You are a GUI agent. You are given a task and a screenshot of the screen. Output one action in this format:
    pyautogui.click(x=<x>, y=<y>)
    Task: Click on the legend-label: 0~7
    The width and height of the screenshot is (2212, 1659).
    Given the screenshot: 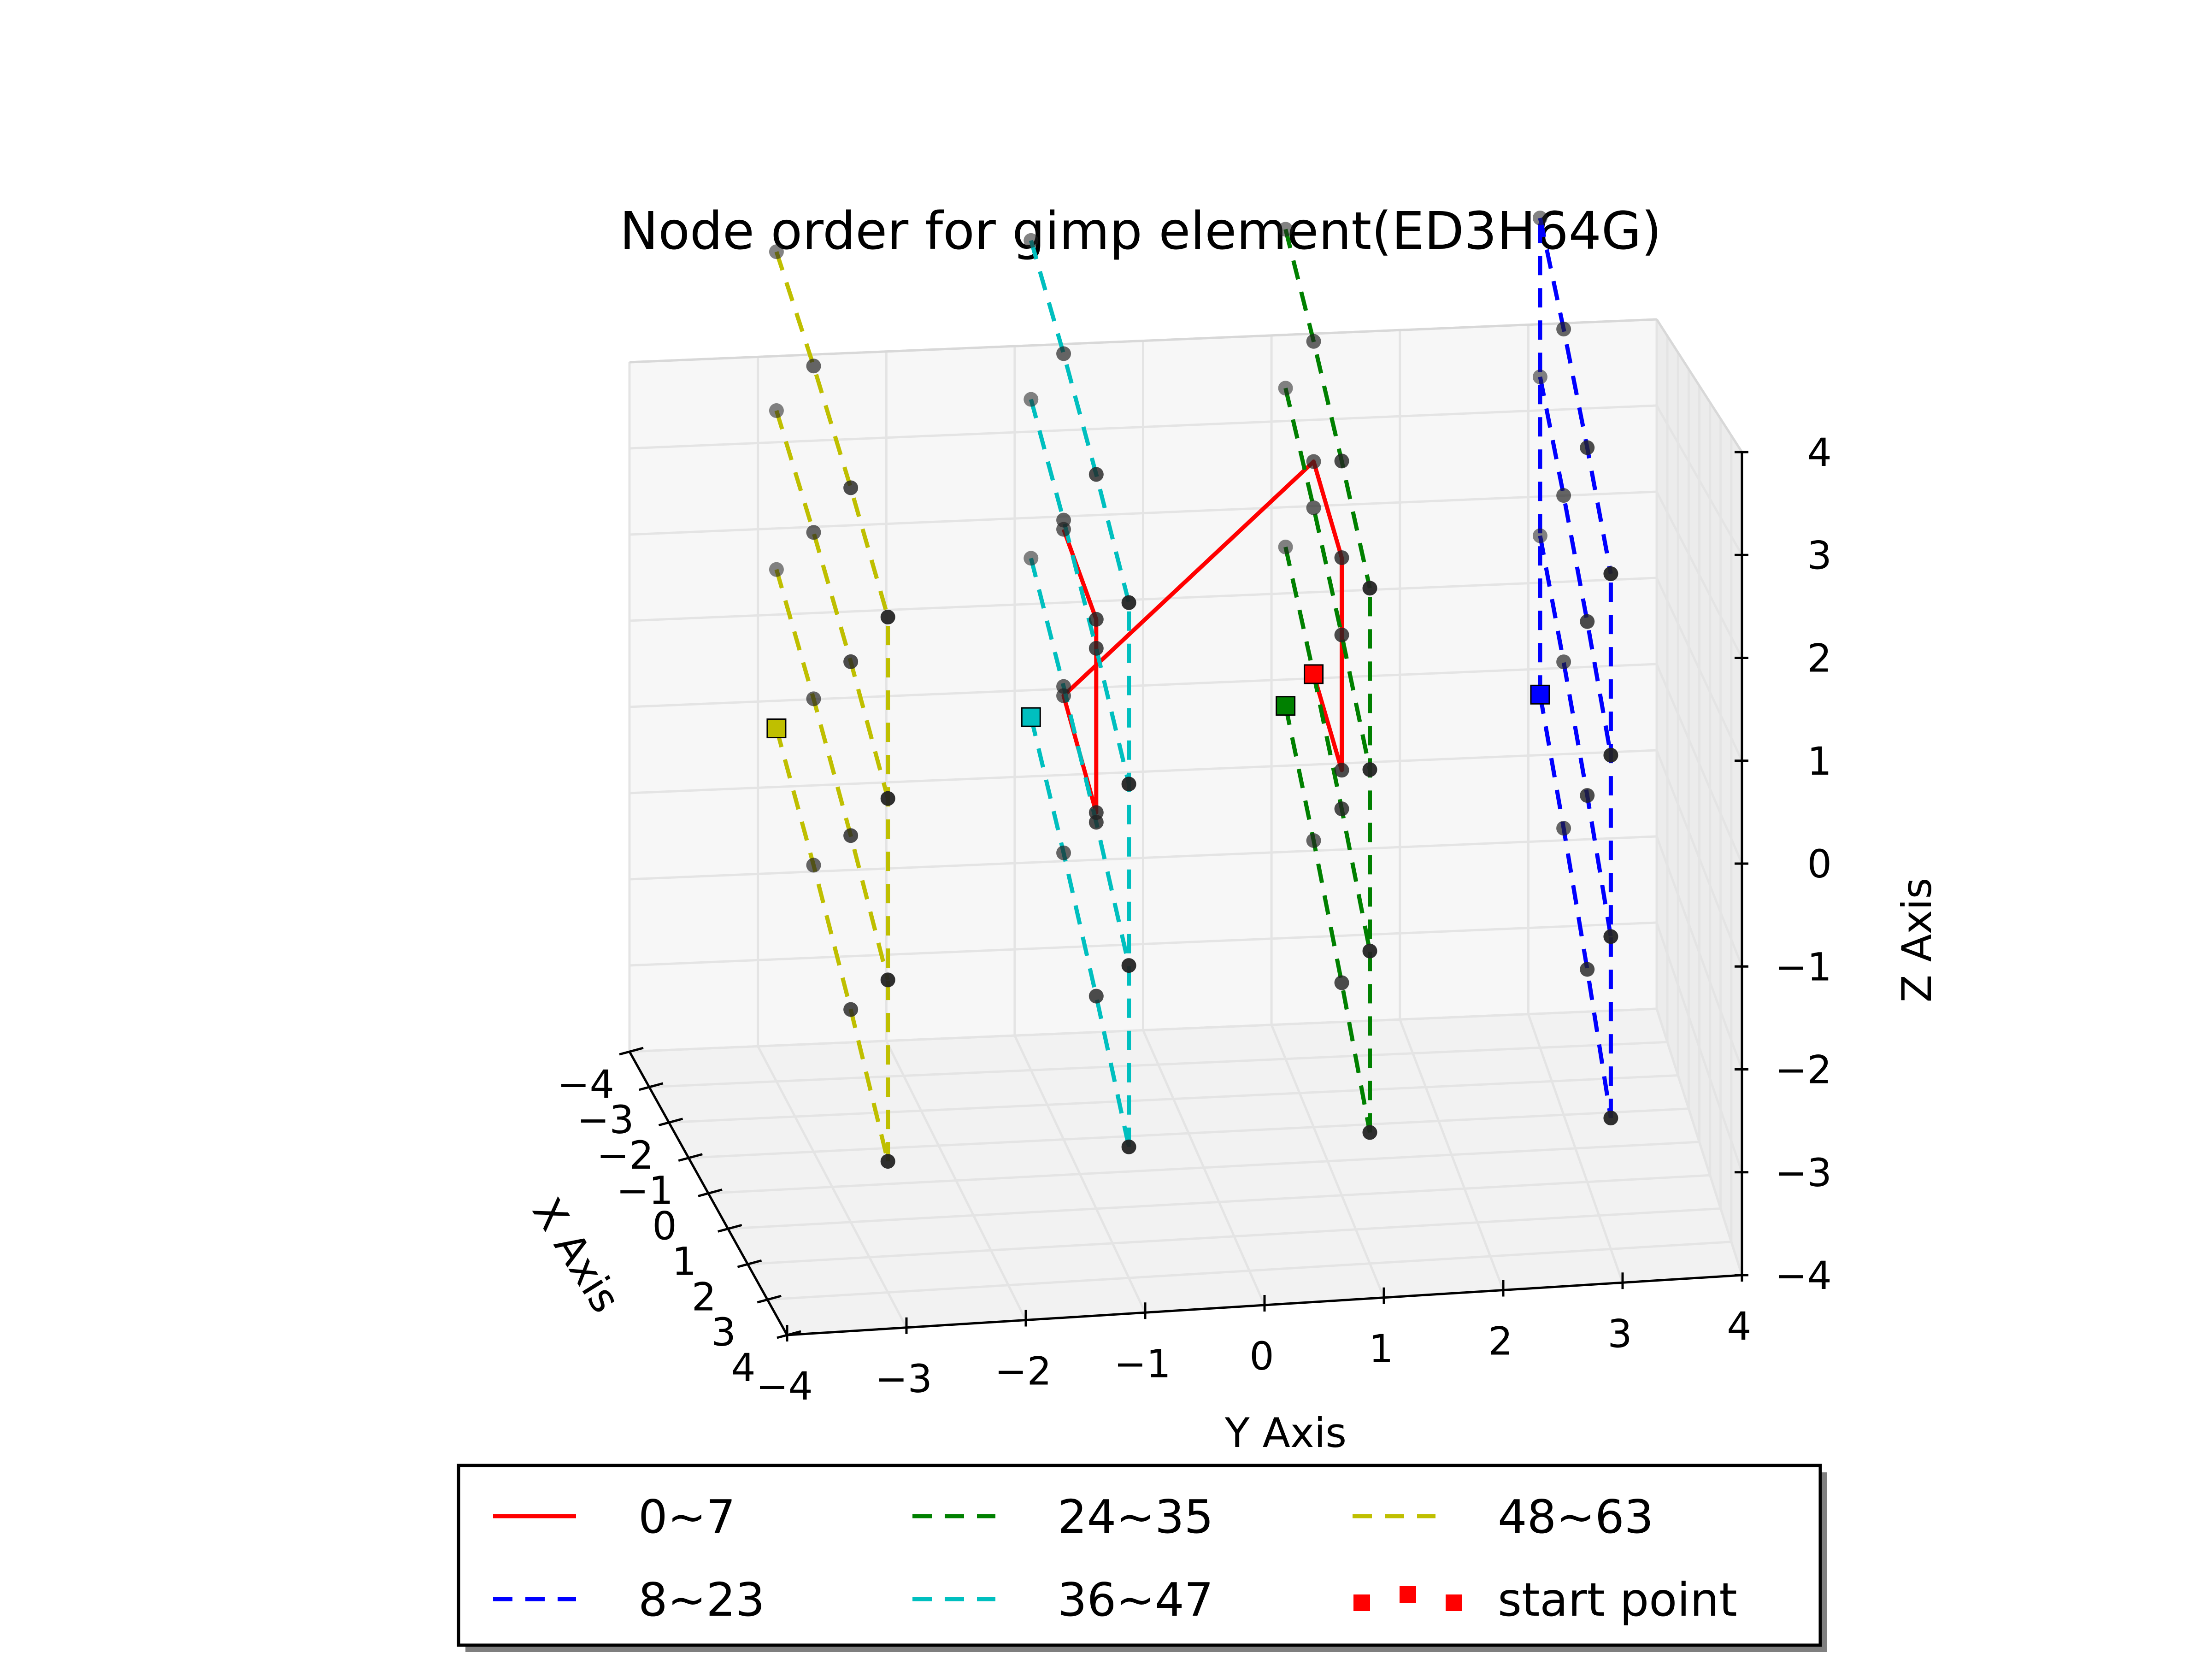 What is the action you would take?
    pyautogui.click(x=686, y=1517)
    